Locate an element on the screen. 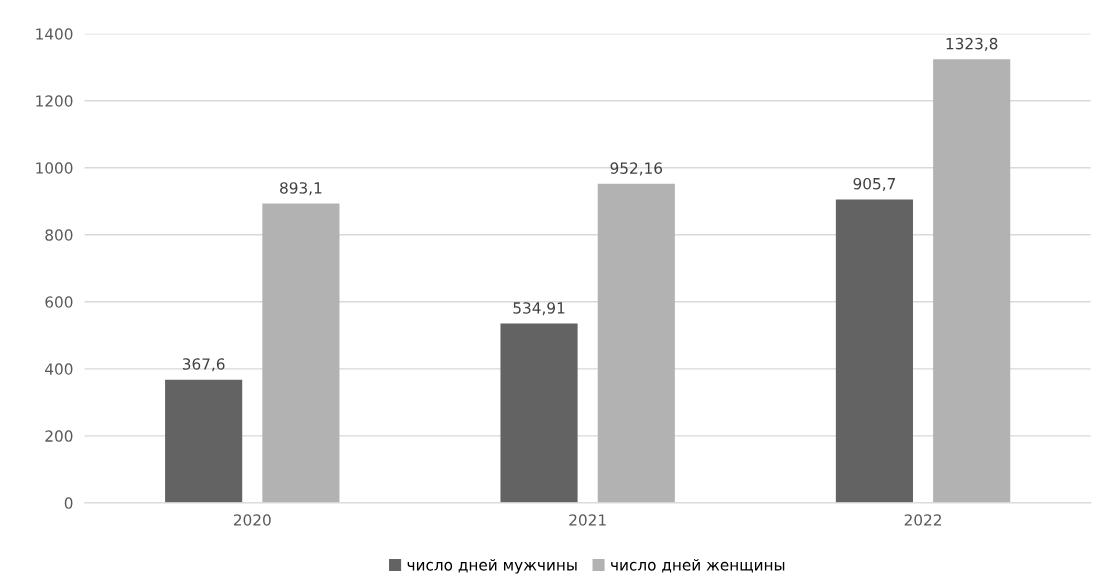 The height and width of the screenshot is (582, 1113). data-label: 1323,8 is located at coordinates (972, 44).